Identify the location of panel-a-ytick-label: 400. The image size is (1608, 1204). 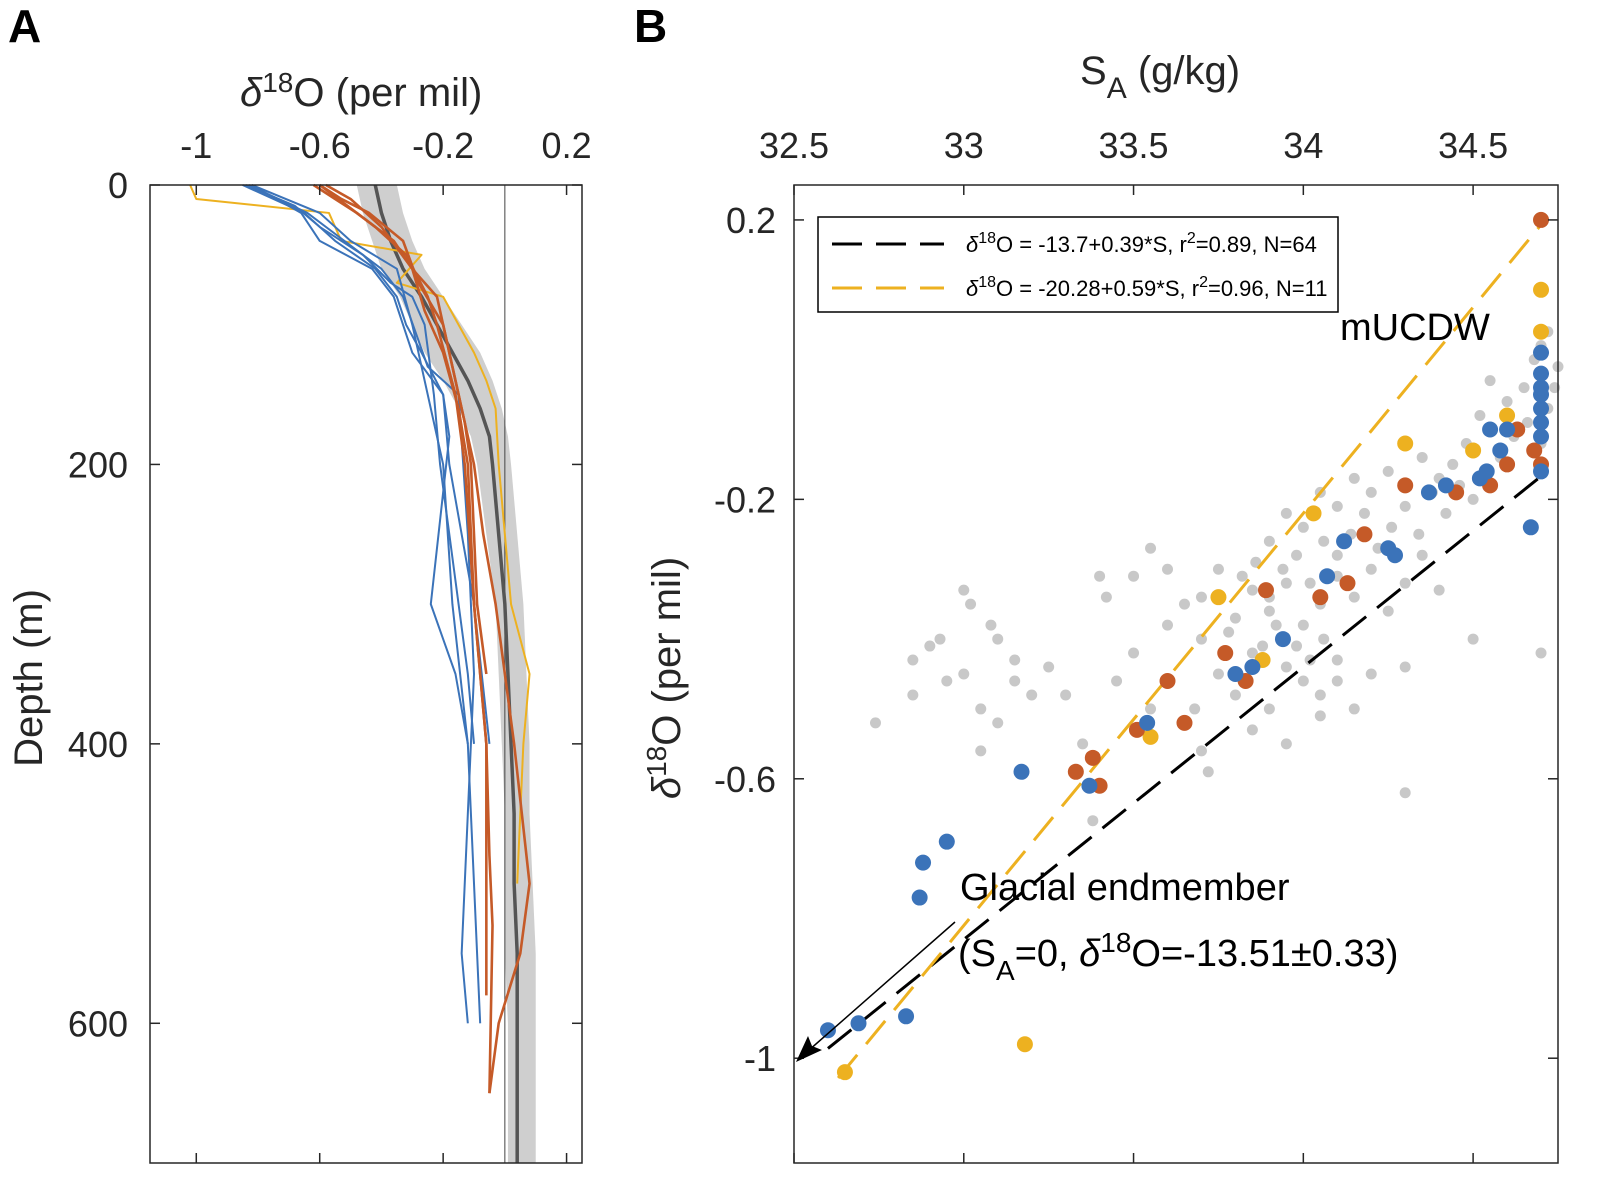
(98, 744).